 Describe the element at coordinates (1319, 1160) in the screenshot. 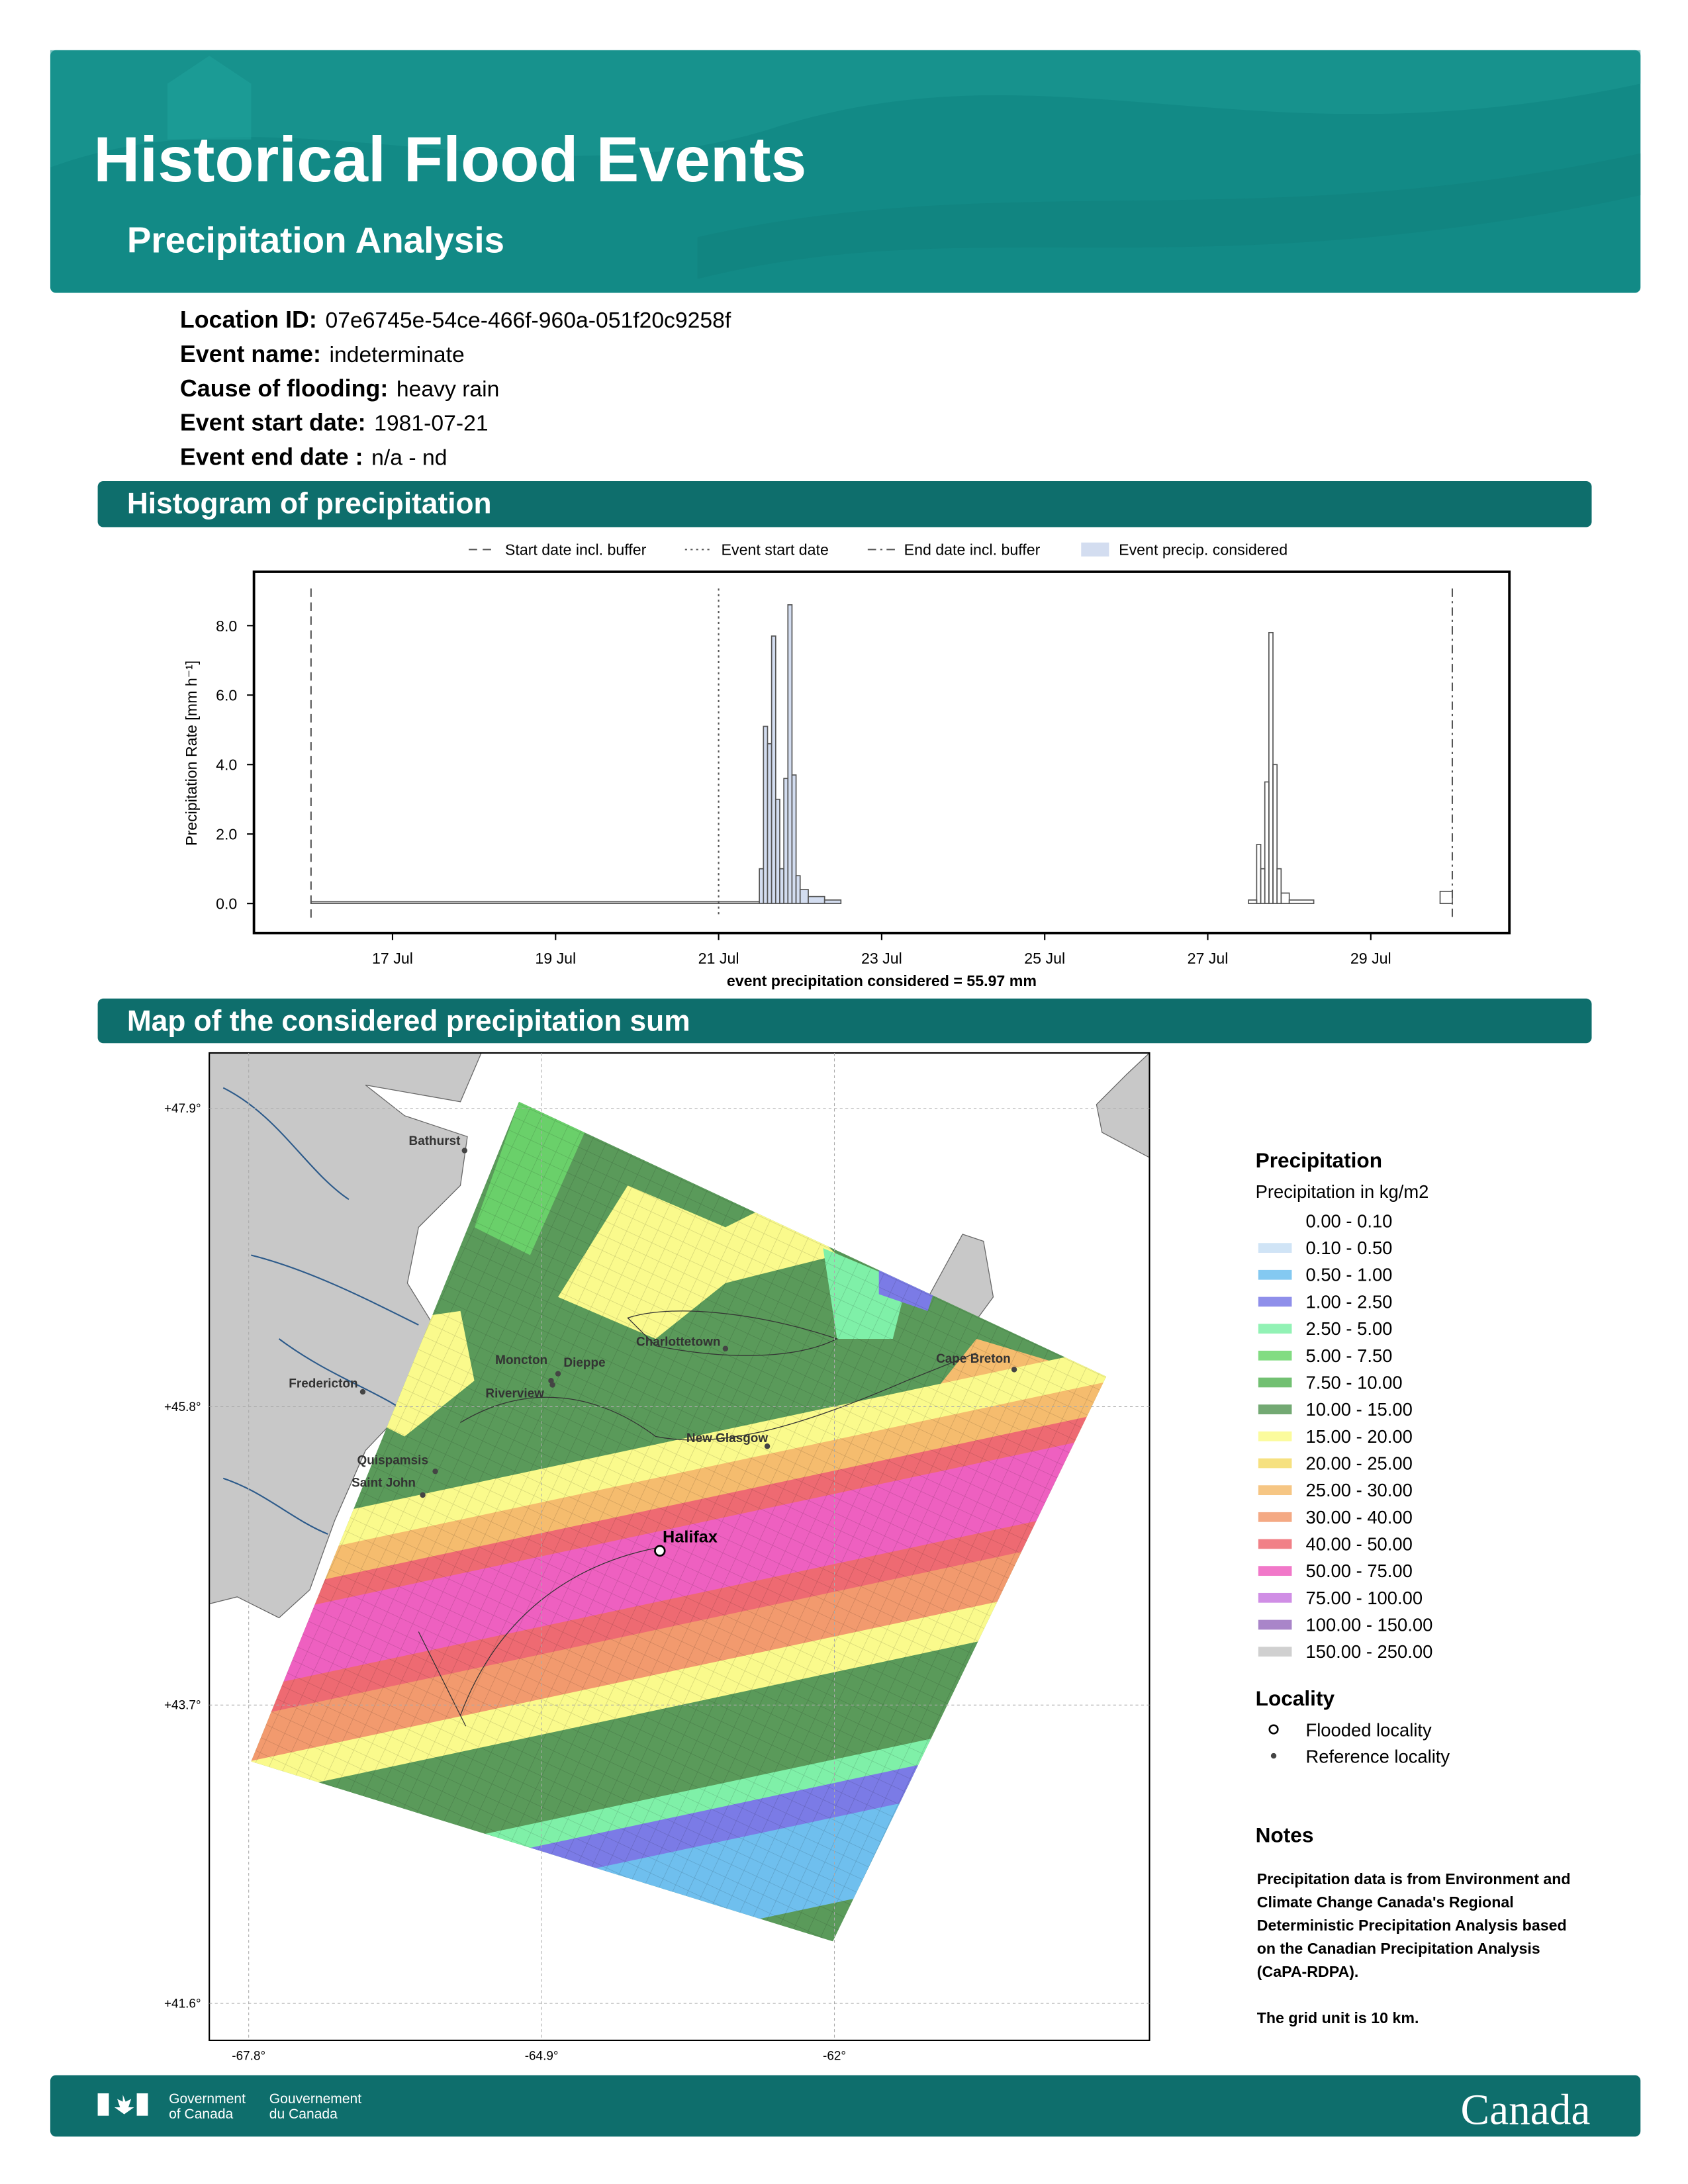

I see `legend-title: Precipitation` at that location.